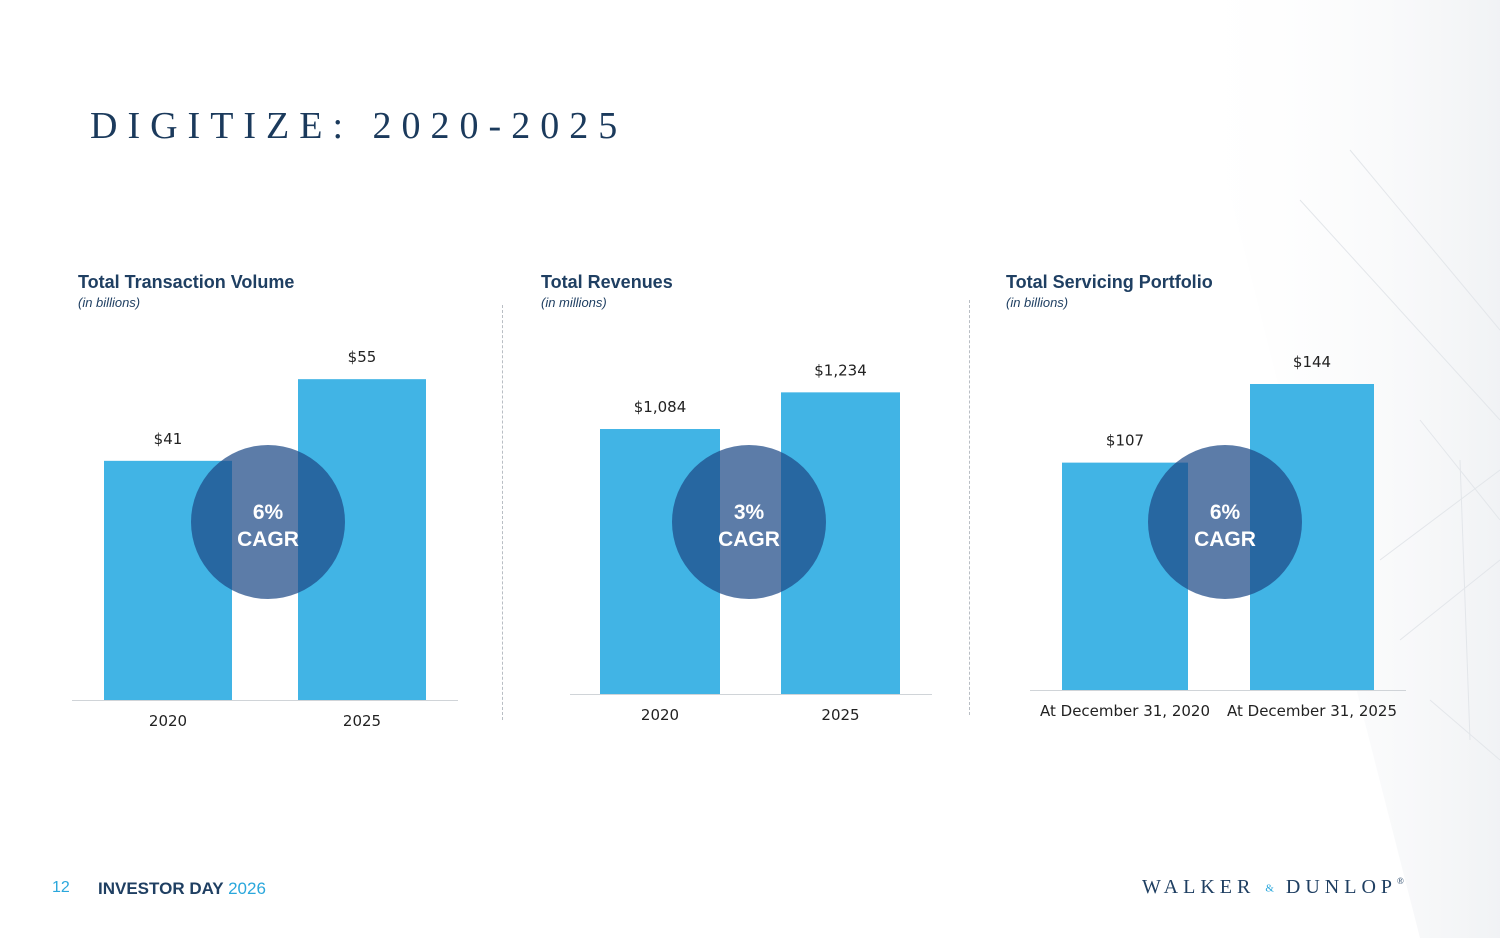 Image resolution: width=1500 pixels, height=938 pixels. What do you see at coordinates (840, 370) in the screenshot?
I see `data-label: $1,234` at bounding box center [840, 370].